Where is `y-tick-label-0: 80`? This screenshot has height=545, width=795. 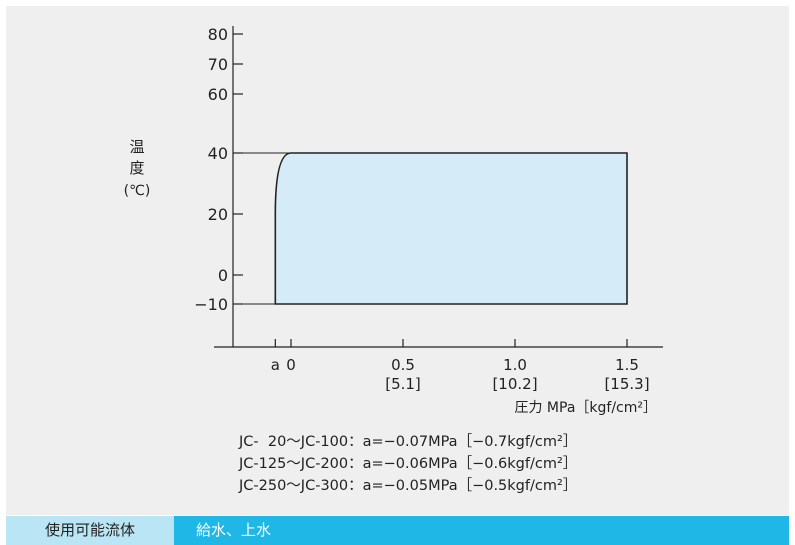 y-tick-label-0: 80 is located at coordinates (218, 34).